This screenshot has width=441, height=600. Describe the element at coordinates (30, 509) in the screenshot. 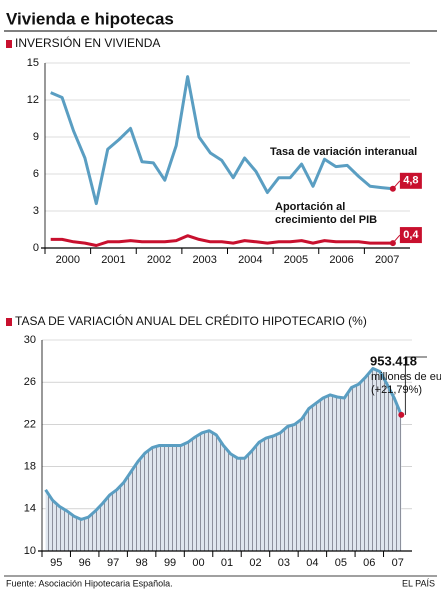

I see `y-tick-label: 14` at that location.